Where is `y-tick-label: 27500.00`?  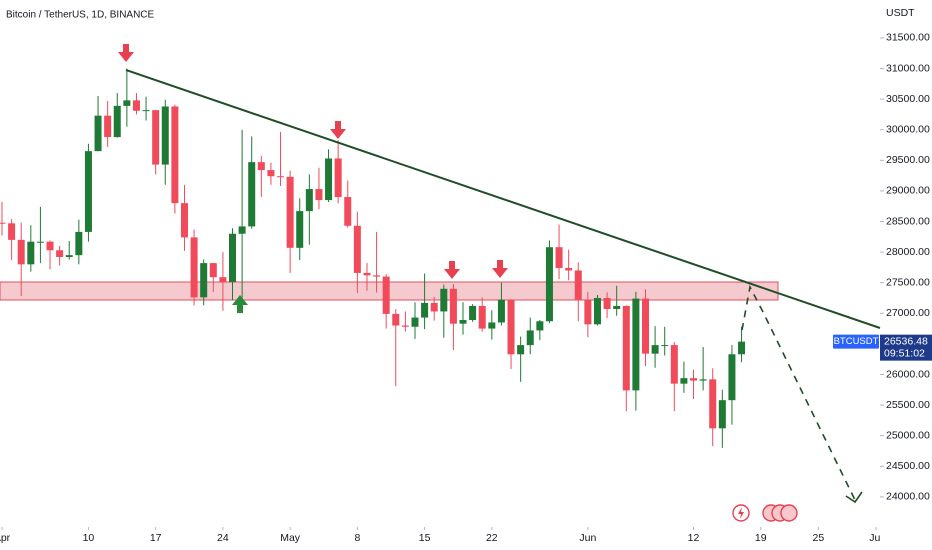 y-tick-label: 27500.00 is located at coordinates (908, 282).